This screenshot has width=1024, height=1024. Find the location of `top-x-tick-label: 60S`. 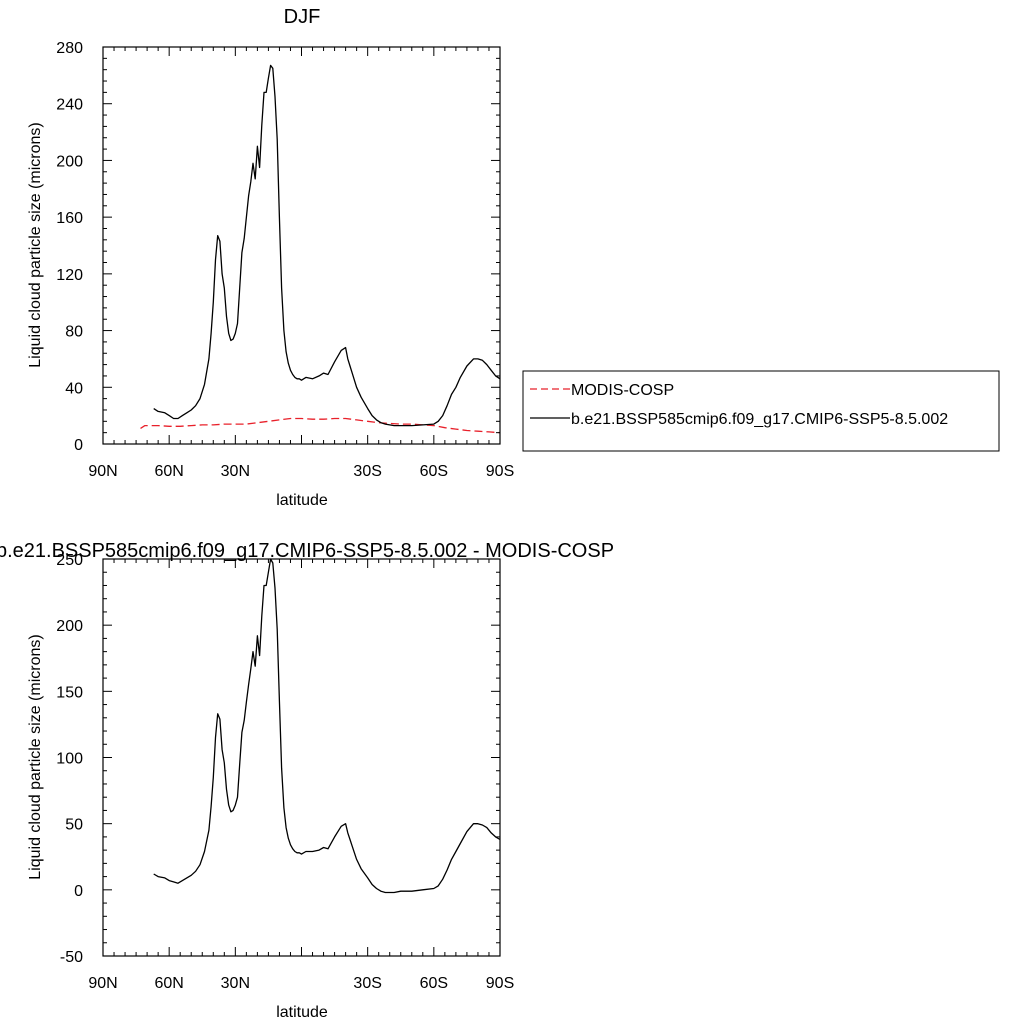

top-x-tick-label: 60S is located at coordinates (434, 471).